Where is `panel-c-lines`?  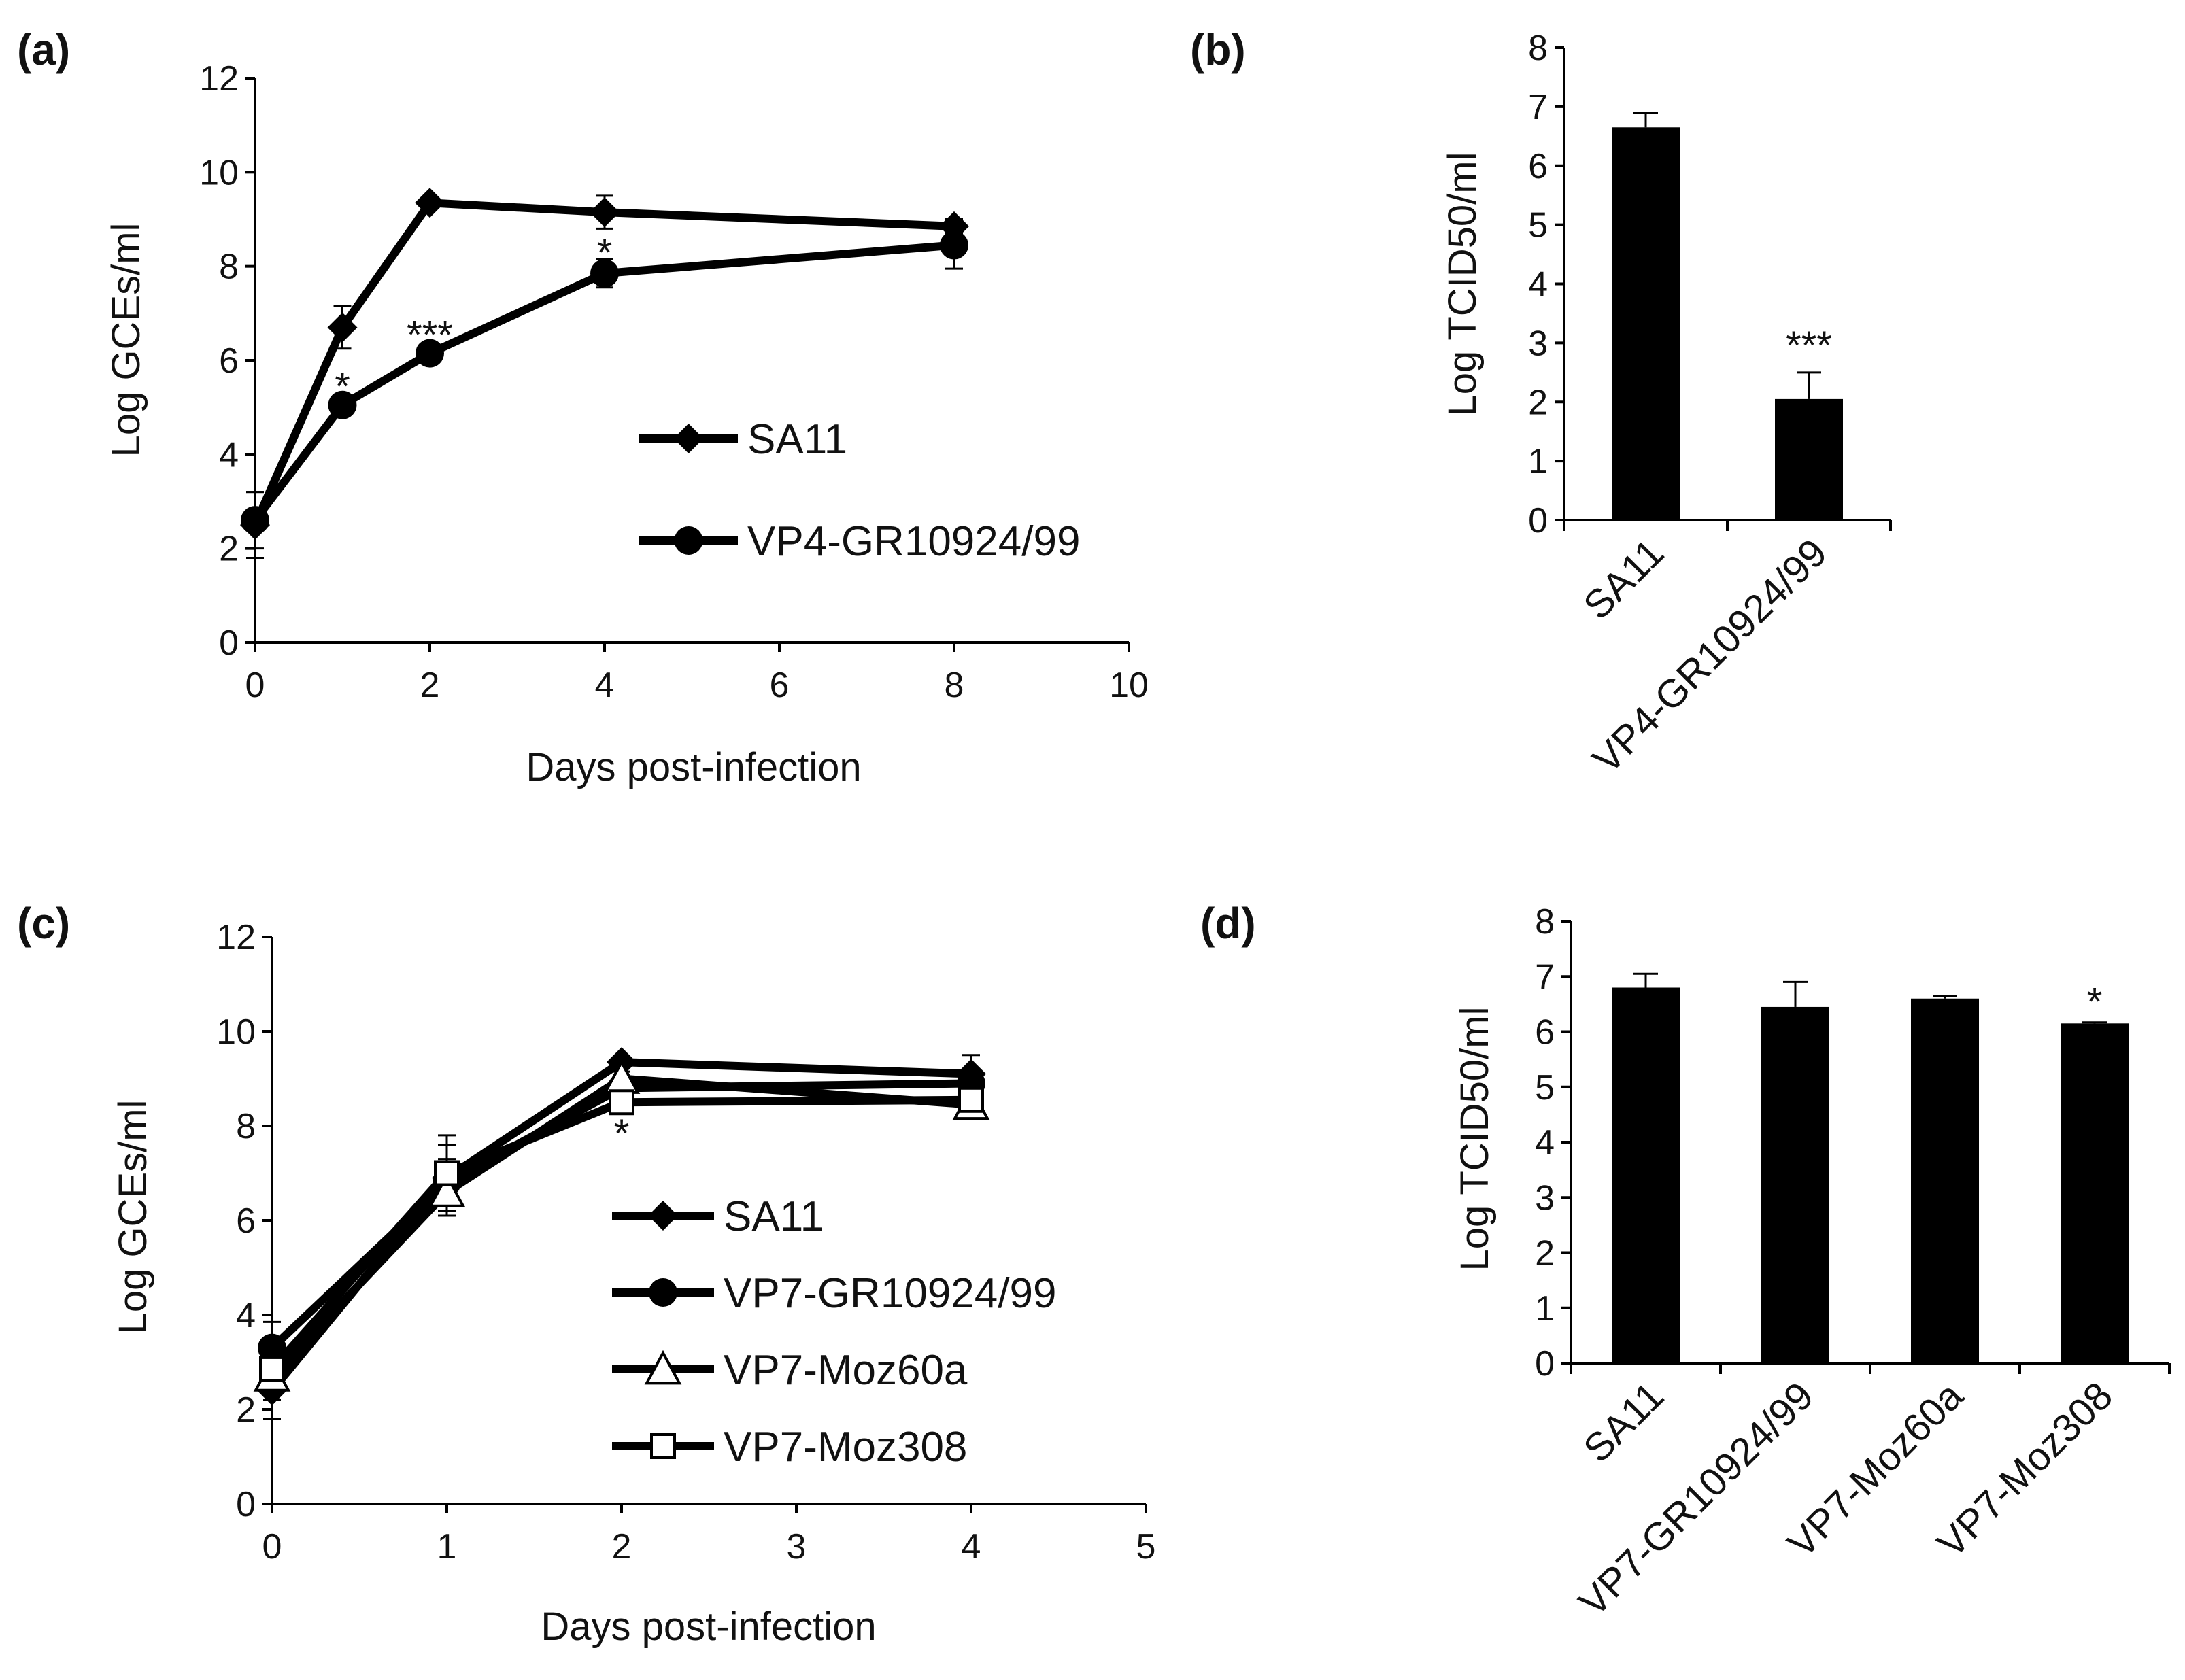 panel-c-lines is located at coordinates (620, 1226).